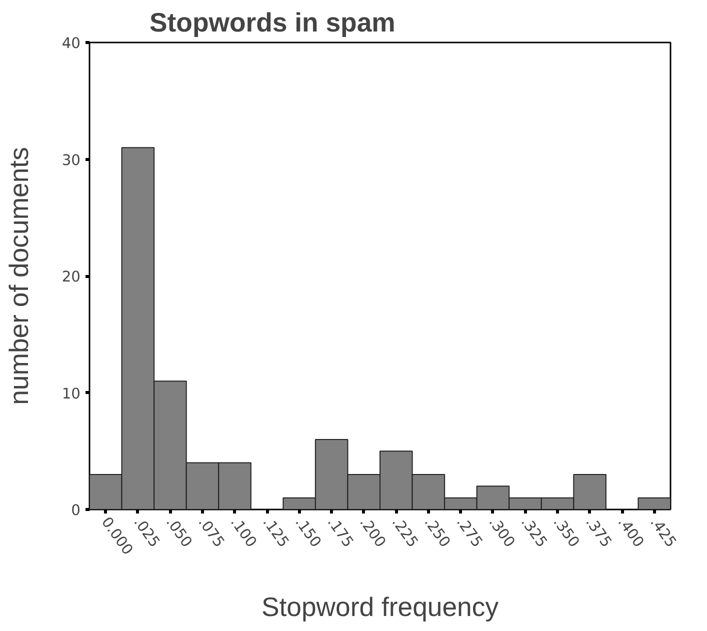 This screenshot has width=707, height=631. What do you see at coordinates (273, 23) in the screenshot?
I see `chart-title: Stopwords in spam` at bounding box center [273, 23].